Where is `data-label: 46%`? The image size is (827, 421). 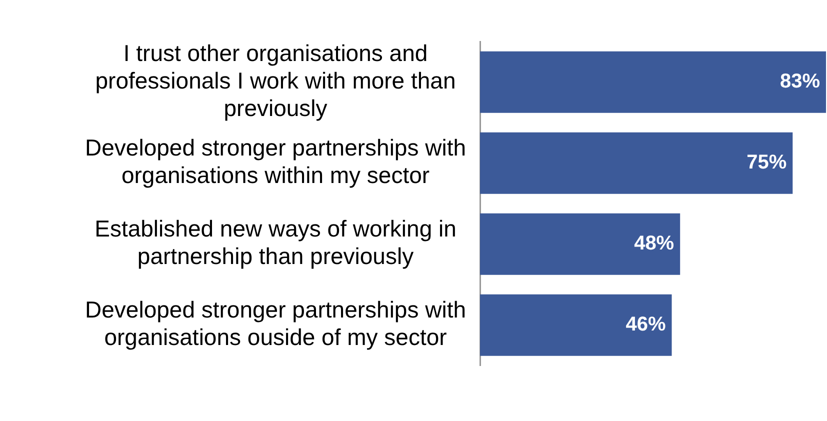
data-label: 46% is located at coordinates (646, 325).